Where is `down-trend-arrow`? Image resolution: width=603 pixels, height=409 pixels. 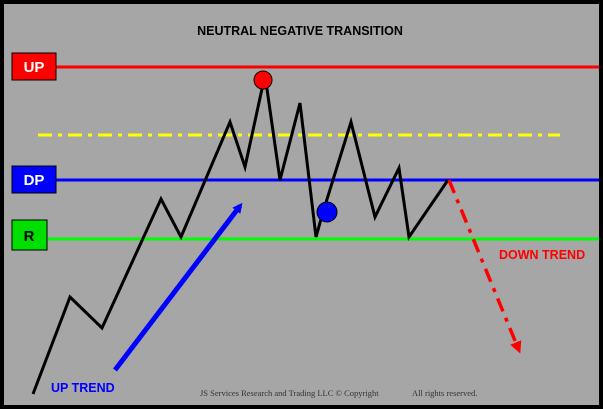
down-trend-arrow is located at coordinates (484, 266).